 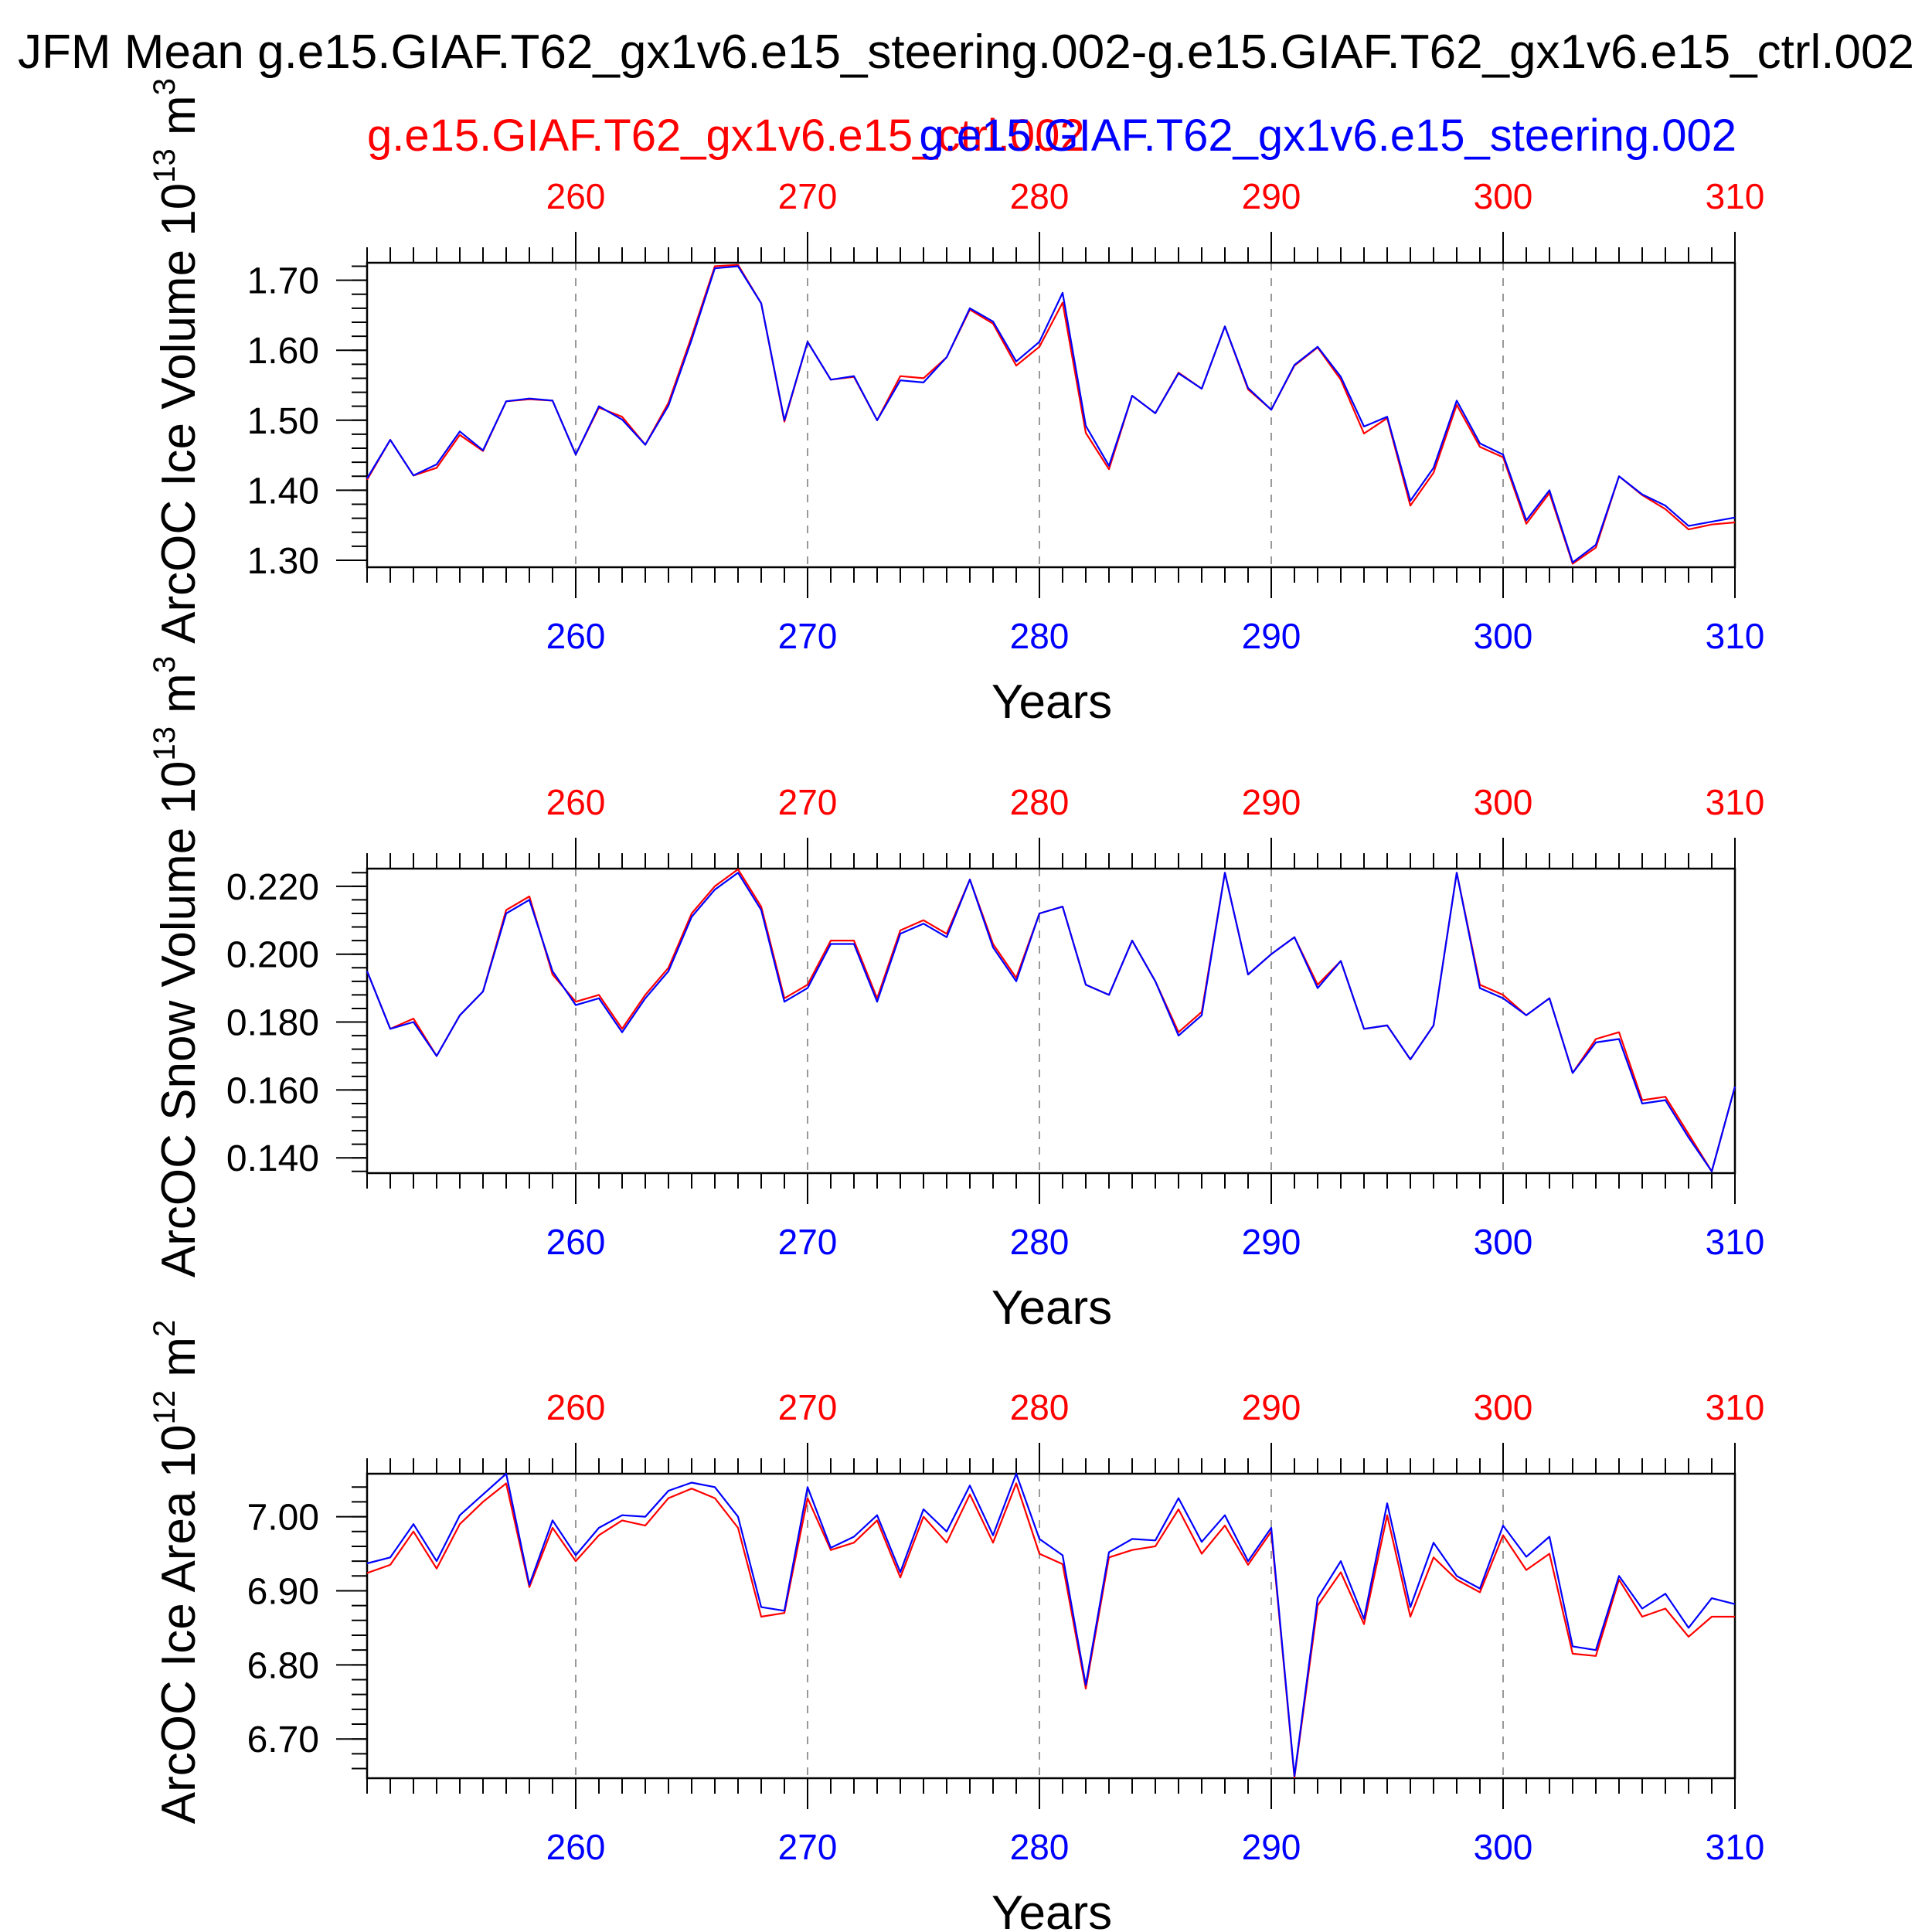 I want to click on series-line-ctrl, so click(x=1050, y=1630).